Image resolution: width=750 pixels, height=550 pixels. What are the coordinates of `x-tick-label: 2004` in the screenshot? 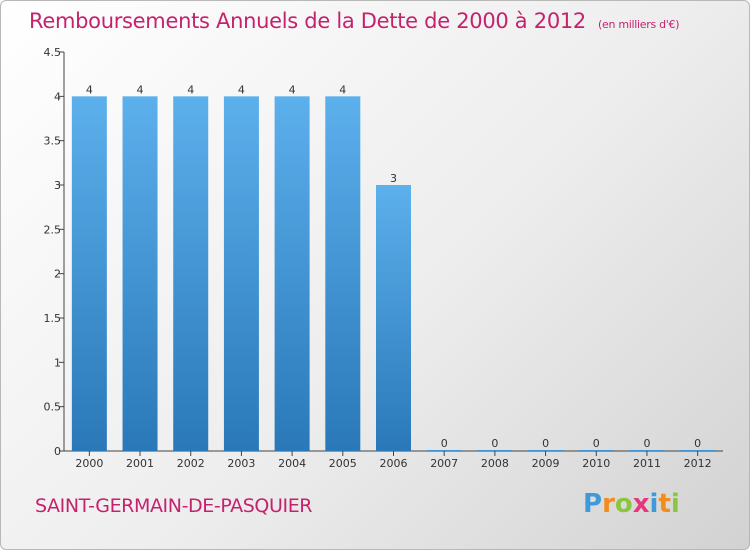 It's located at (292, 463).